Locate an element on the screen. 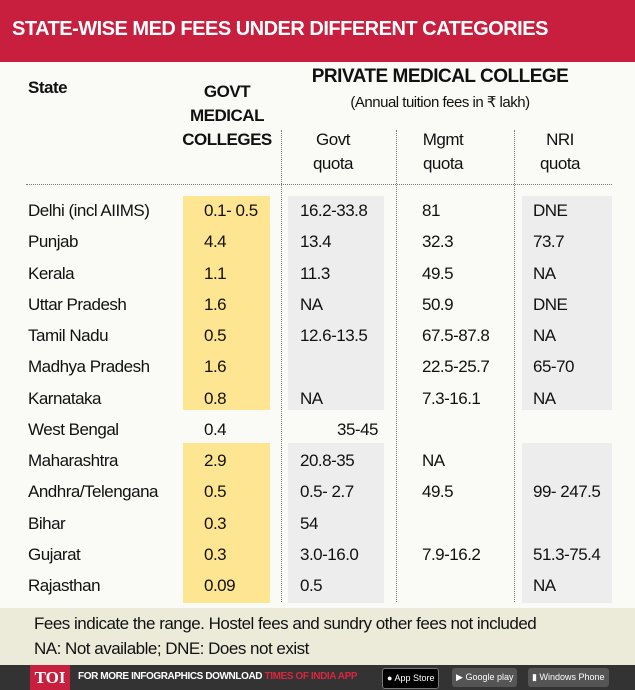  row-govt: 1.1 is located at coordinates (215, 273).